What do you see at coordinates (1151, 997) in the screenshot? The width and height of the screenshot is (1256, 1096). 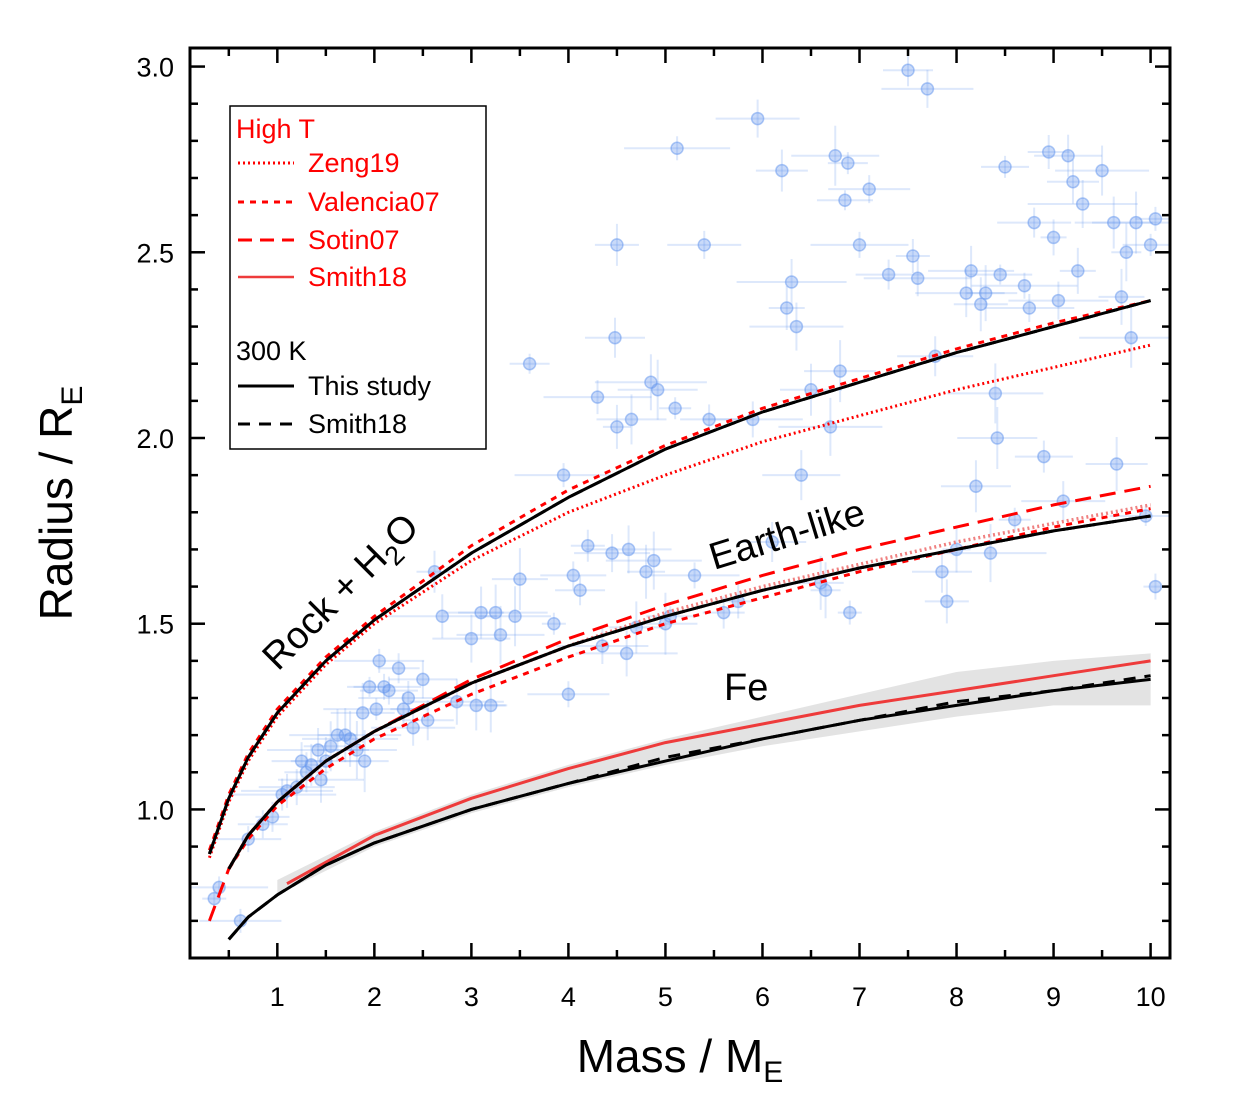 I see `x-tick-label: 10` at bounding box center [1151, 997].